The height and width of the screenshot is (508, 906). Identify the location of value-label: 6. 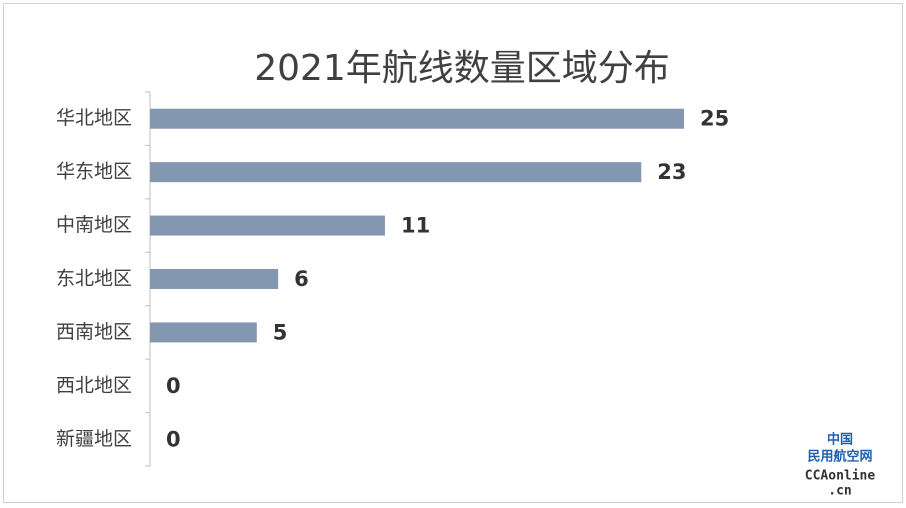
(301, 279).